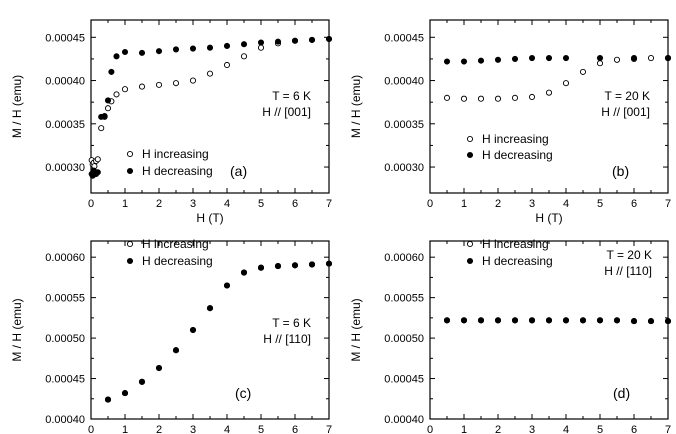 The width and height of the screenshot is (676, 434). I want to click on x-tick-label: 5, so click(261, 204).